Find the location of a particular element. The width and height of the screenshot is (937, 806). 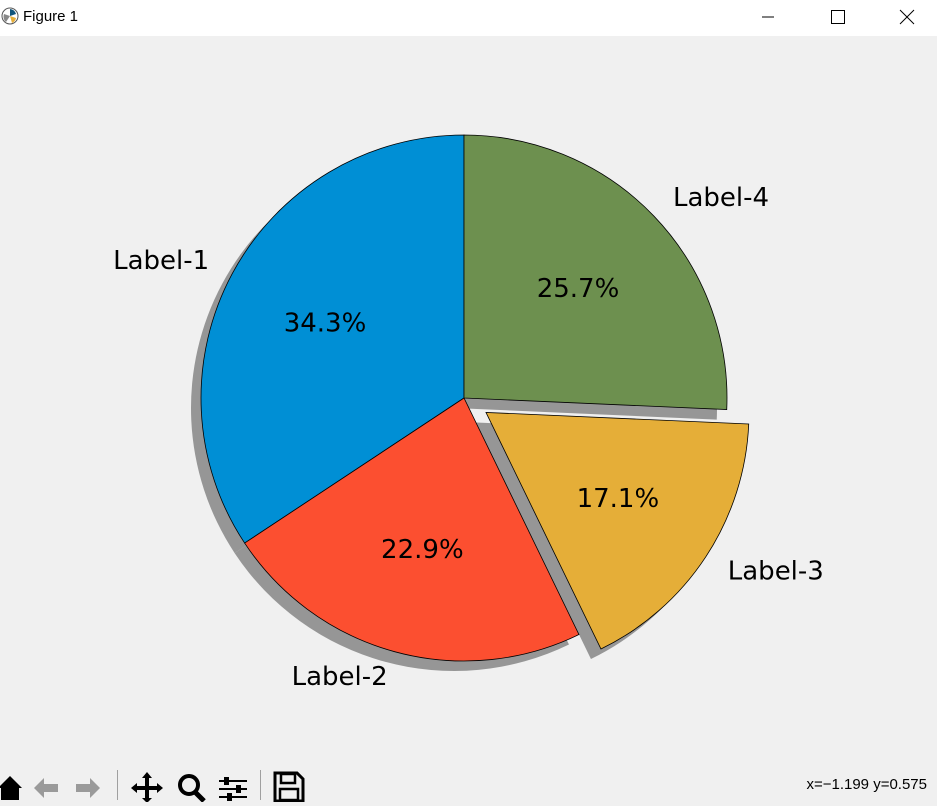

minimize-icon is located at coordinates (768, 17).